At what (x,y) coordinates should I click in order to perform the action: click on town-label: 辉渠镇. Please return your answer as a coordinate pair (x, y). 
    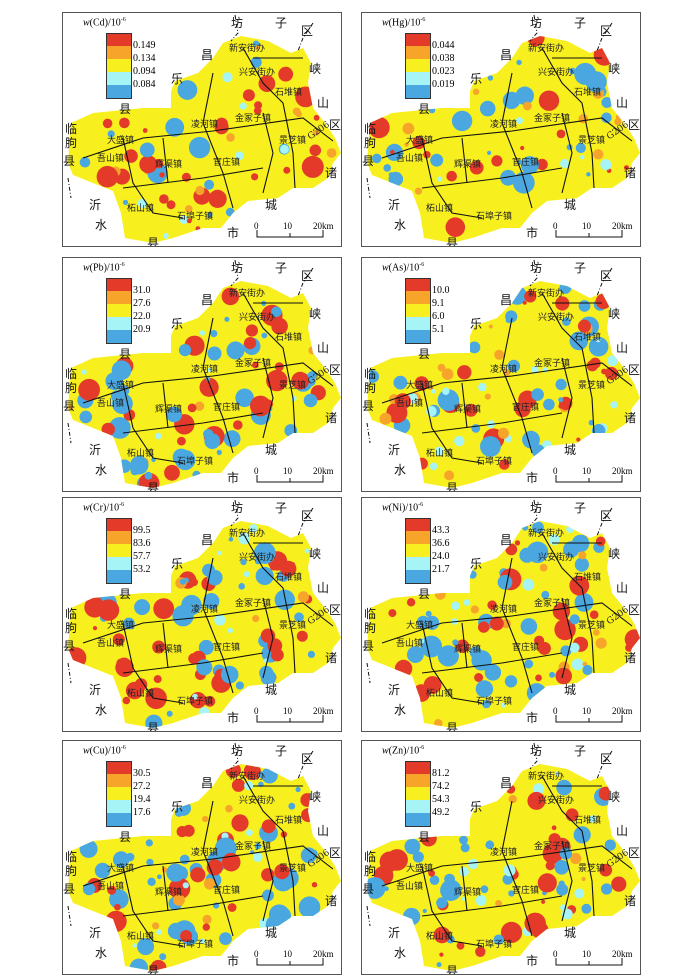
    Looking at the image, I should click on (468, 650).